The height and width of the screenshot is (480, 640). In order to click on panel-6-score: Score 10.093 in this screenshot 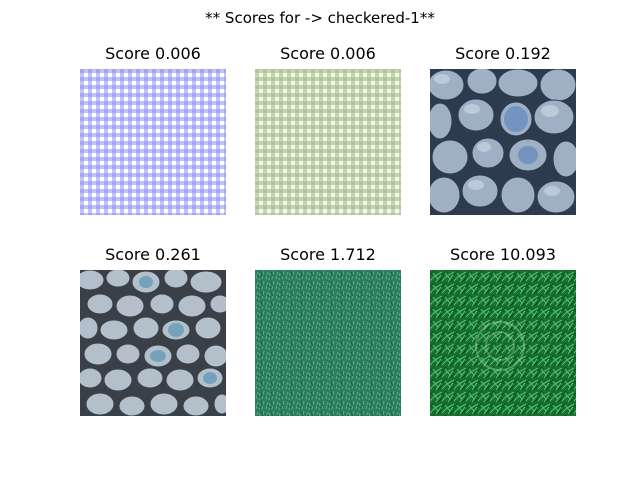, I will do `click(503, 254)`.